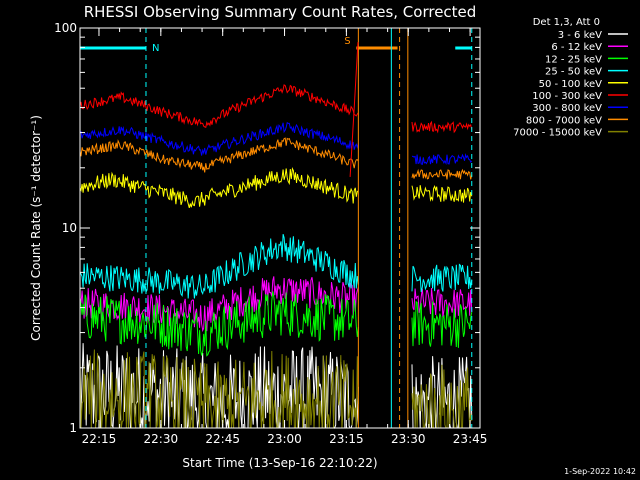 The height and width of the screenshot is (480, 640). Describe the element at coordinates (567, 96) in the screenshot. I see `legend-label: 100 - 300 keV` at that location.